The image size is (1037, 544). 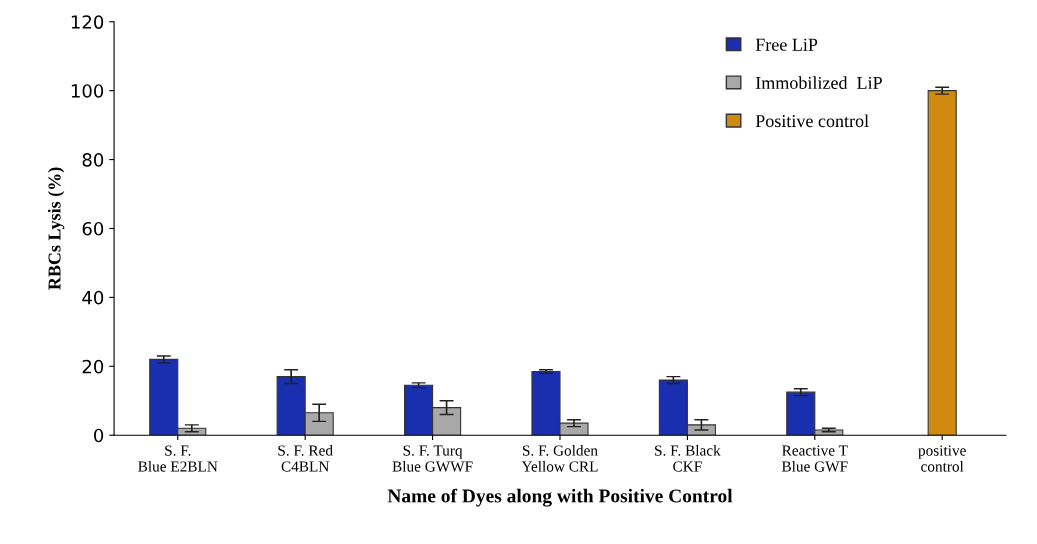 I want to click on legend-label: Immobilized LiP, so click(x=818, y=82).